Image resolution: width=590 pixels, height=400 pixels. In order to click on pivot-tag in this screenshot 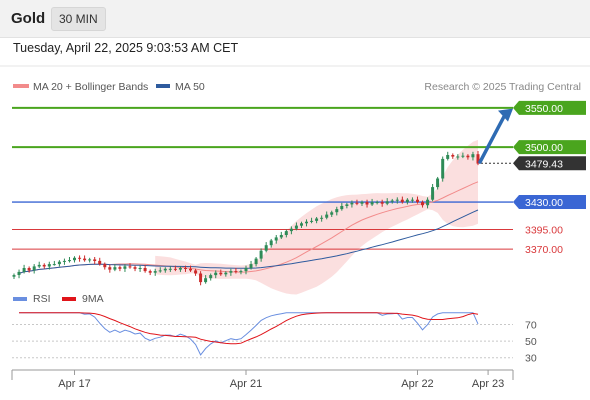, I will do `click(549, 202)`.